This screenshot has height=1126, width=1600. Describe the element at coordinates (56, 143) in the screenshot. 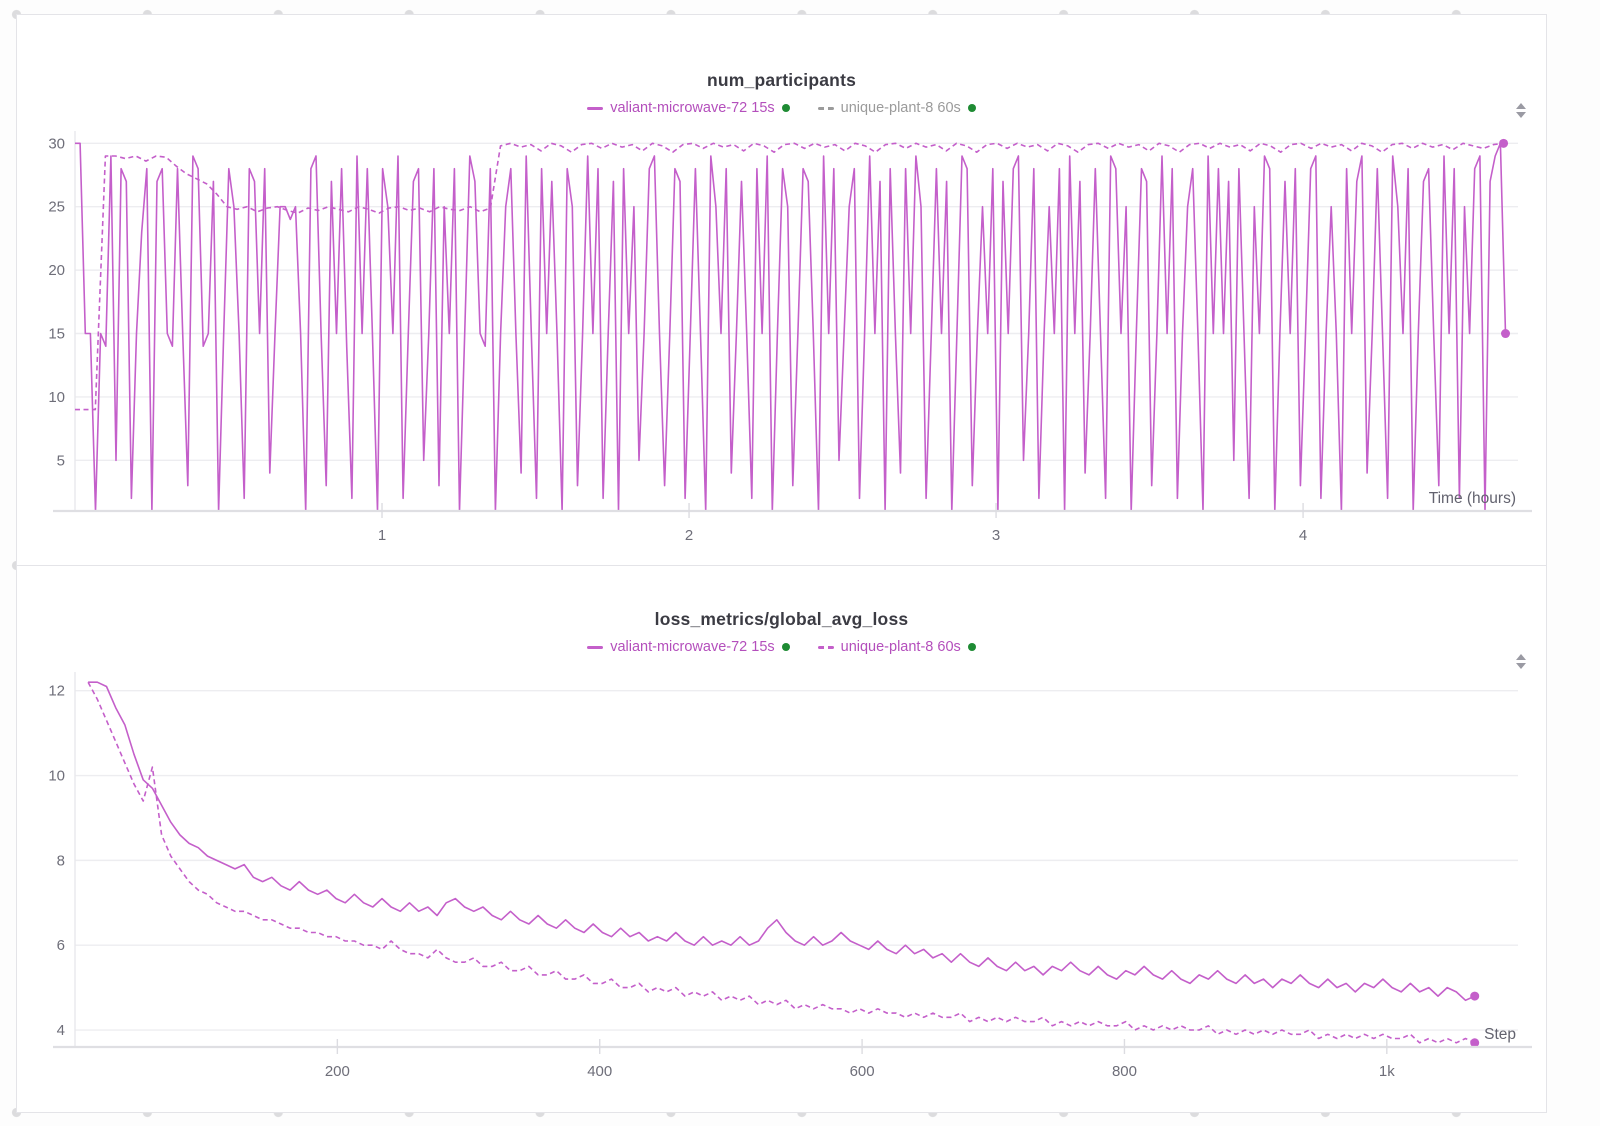

I see `y-tick-label: 30` at that location.